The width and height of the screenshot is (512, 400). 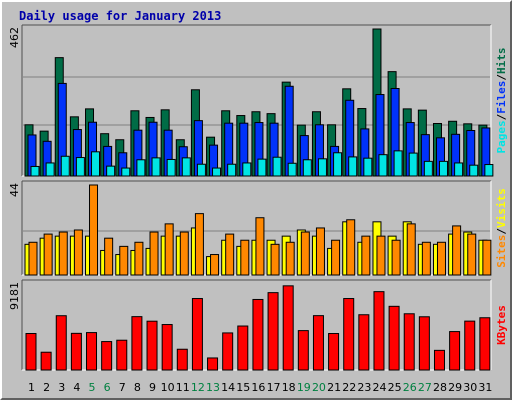 What do you see at coordinates (122, 387) in the screenshot?
I see `day-label: 7` at bounding box center [122, 387].